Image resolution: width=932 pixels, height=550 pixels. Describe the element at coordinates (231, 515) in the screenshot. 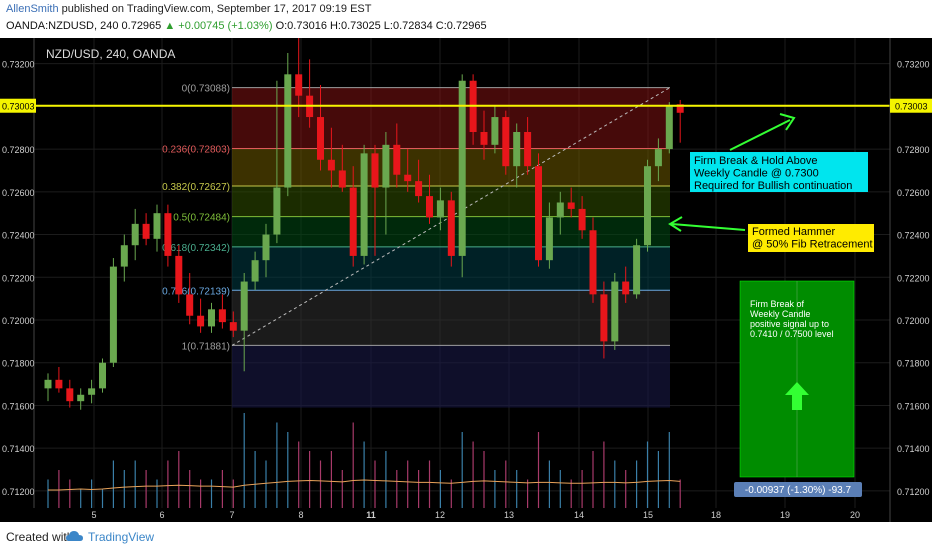

I see `x-tick-label: 7` at that location.